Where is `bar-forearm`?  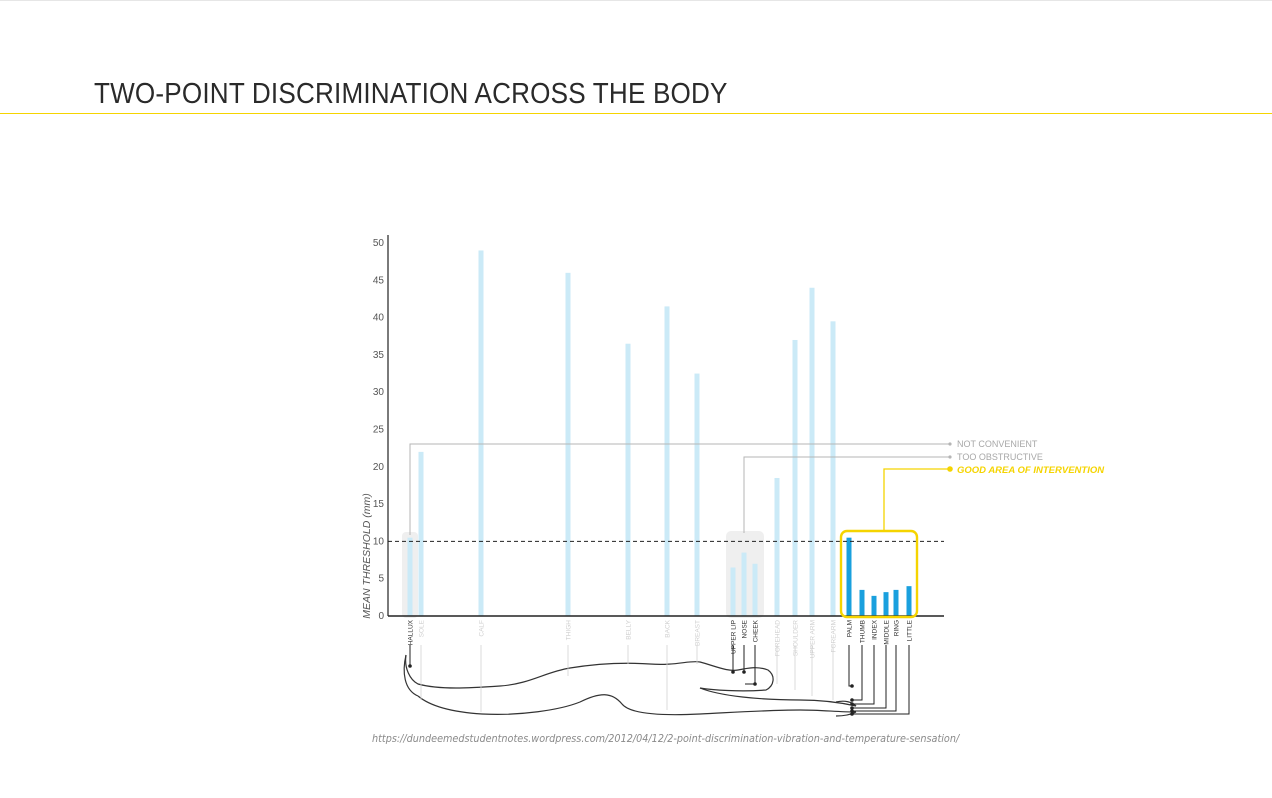
bar-forearm is located at coordinates (833, 468).